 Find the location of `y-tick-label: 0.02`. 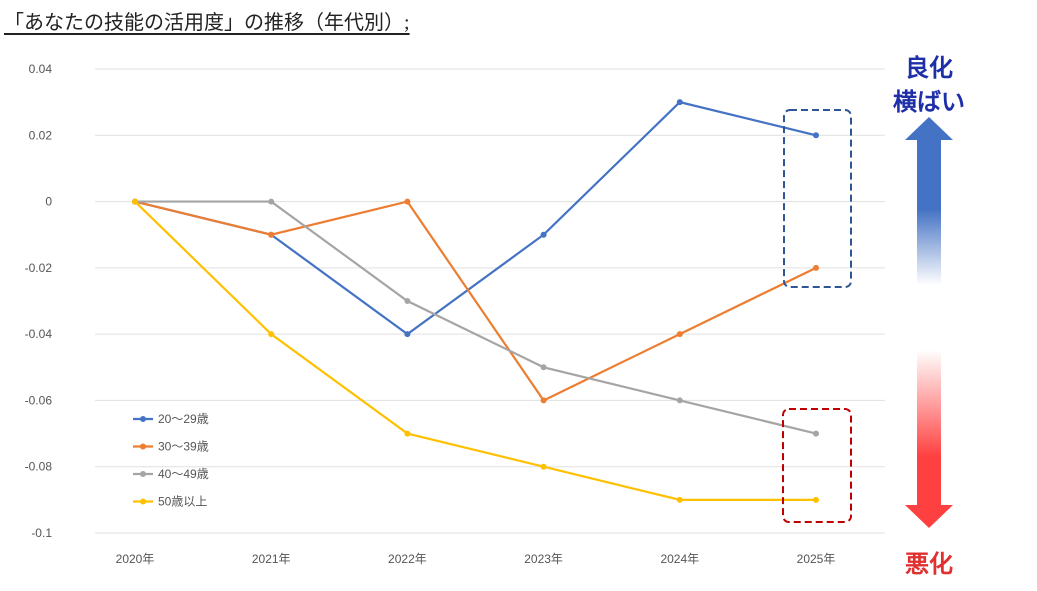

y-tick-label: 0.02 is located at coordinates (41, 135).